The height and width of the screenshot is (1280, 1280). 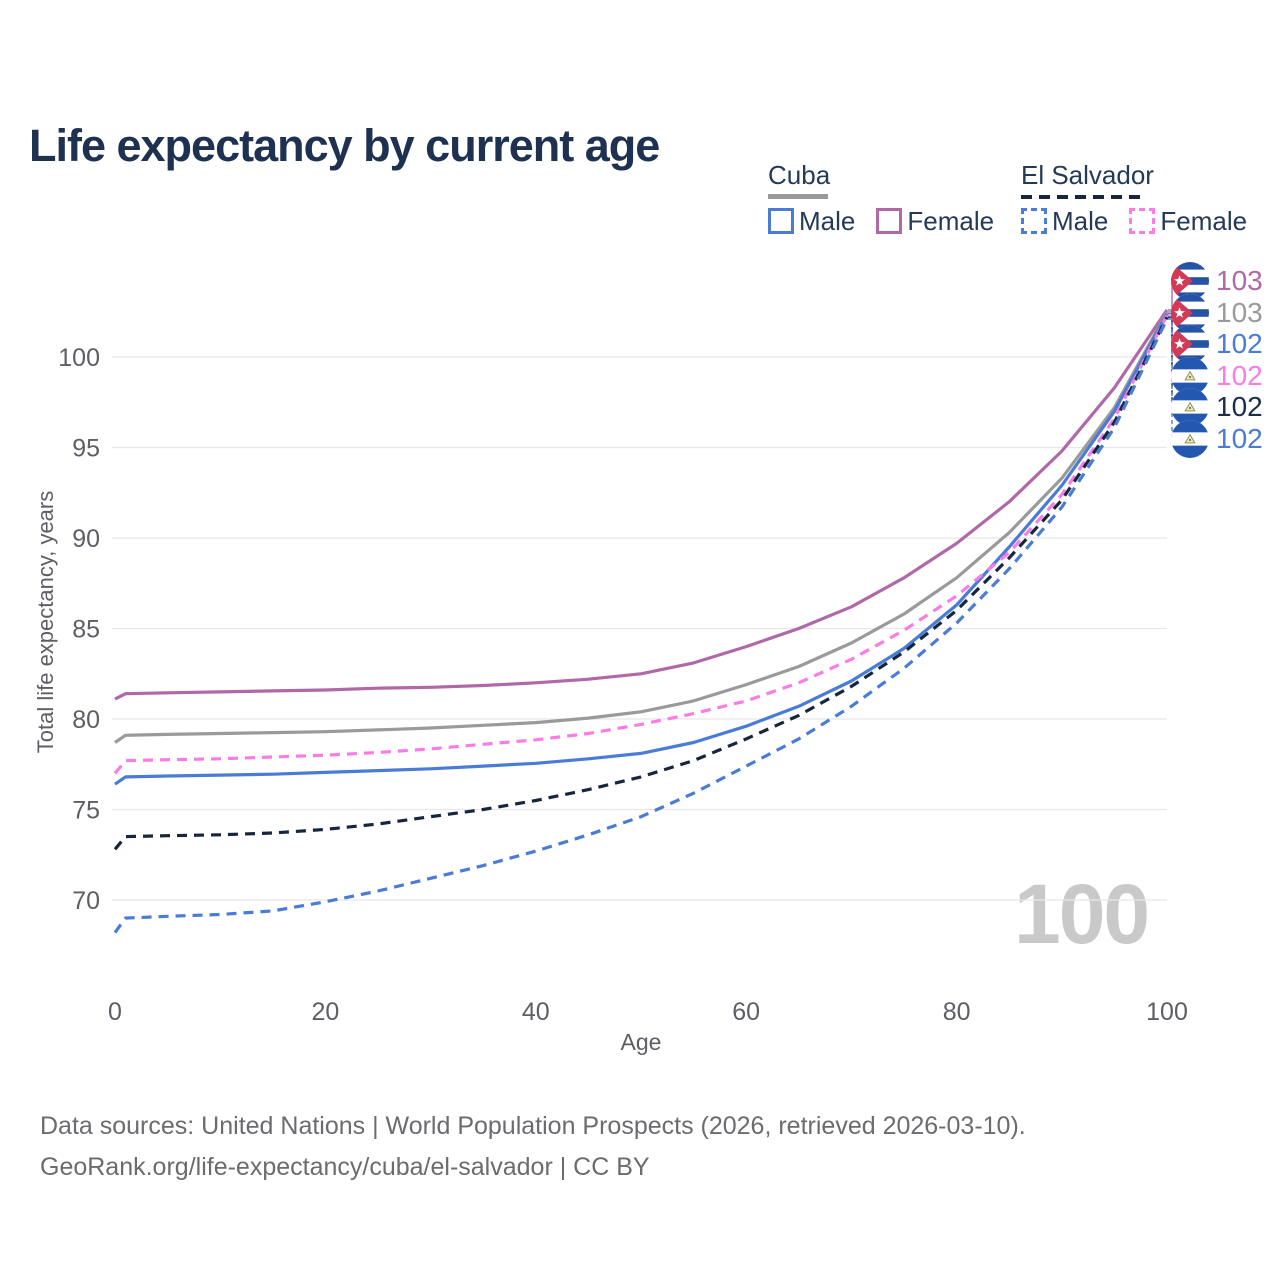 I want to click on cuba-female-swatch-icon, so click(x=889, y=221).